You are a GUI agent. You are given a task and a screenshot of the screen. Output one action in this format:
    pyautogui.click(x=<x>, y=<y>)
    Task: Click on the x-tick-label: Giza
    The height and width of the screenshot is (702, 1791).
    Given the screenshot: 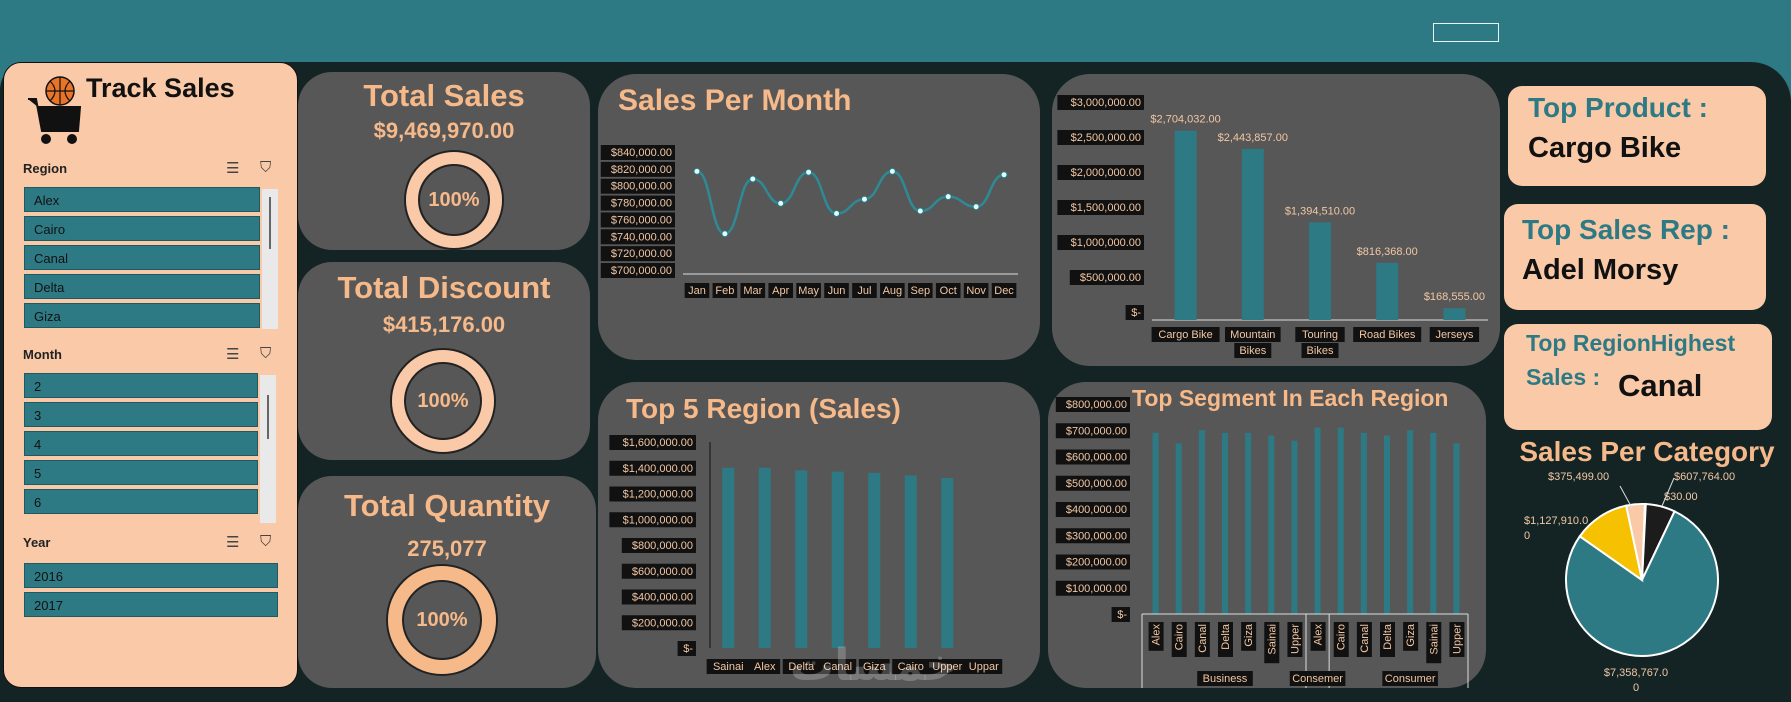 What is the action you would take?
    pyautogui.click(x=1249, y=635)
    